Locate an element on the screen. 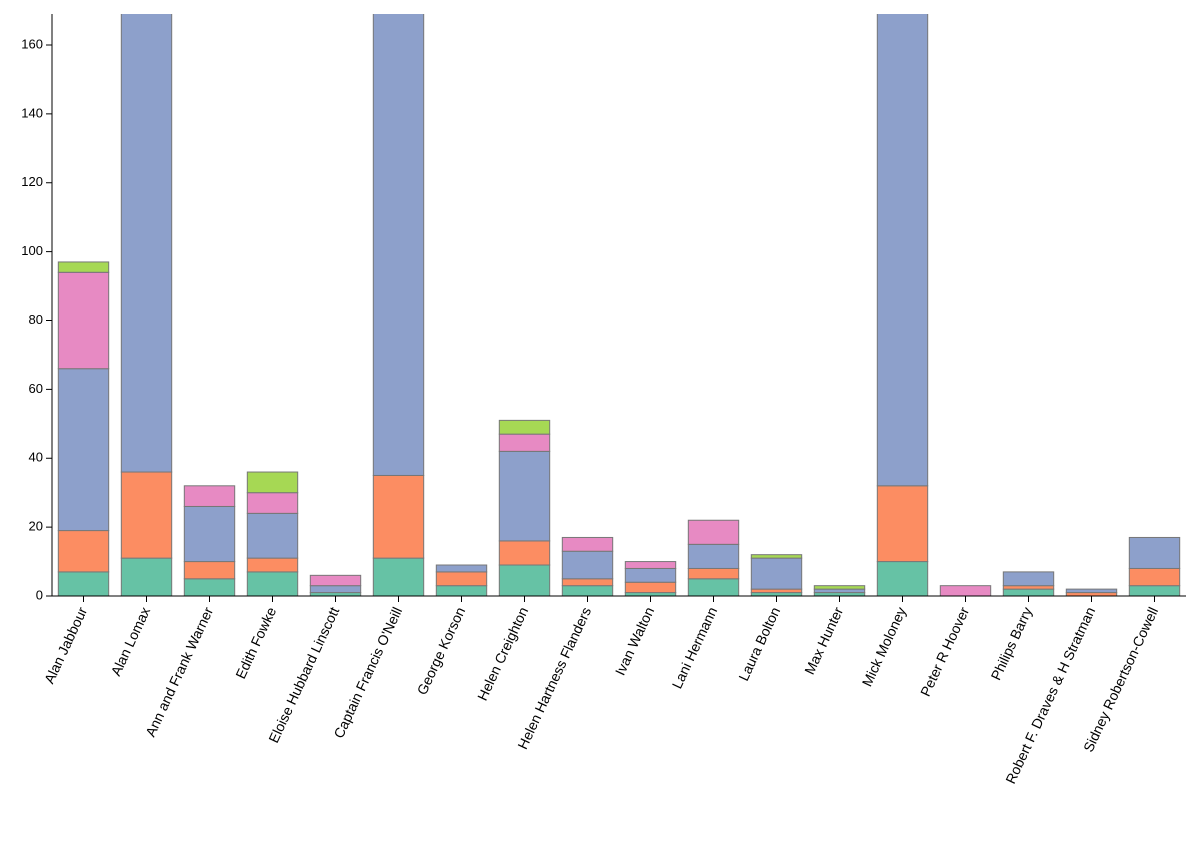 This screenshot has height=855, width=1200. x-tick-label: Philips Barry is located at coordinates (1012, 644).